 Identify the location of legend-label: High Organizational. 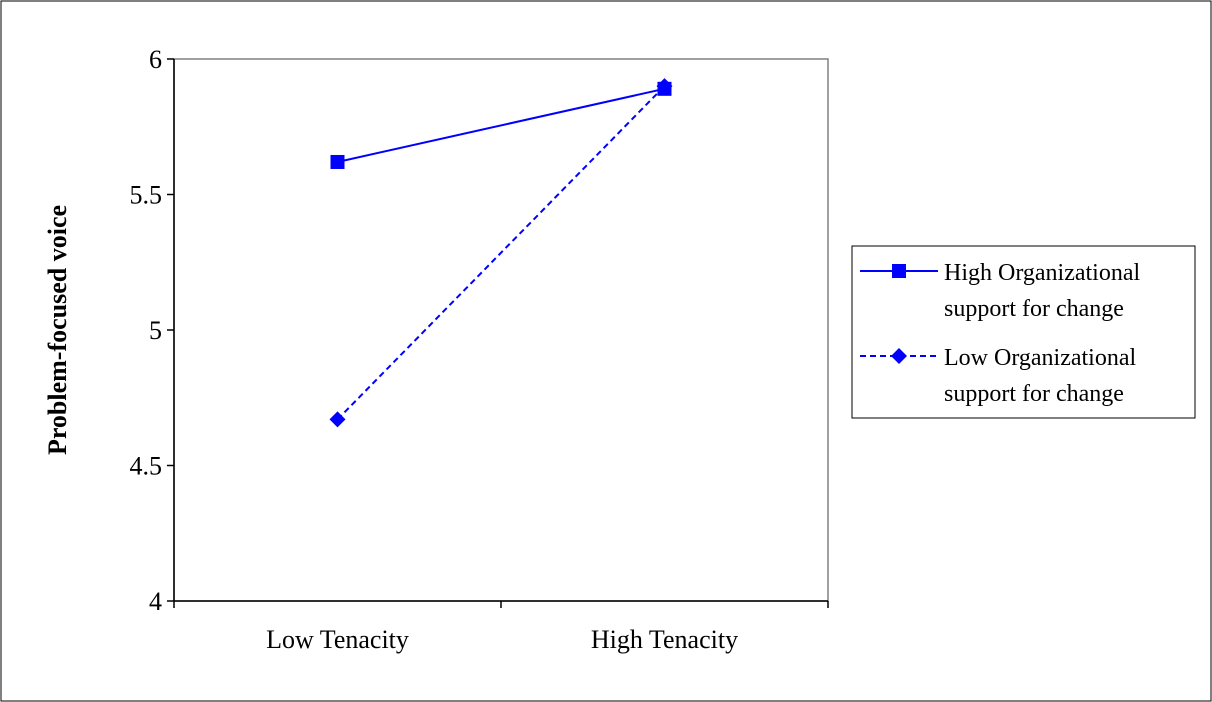
(1042, 273).